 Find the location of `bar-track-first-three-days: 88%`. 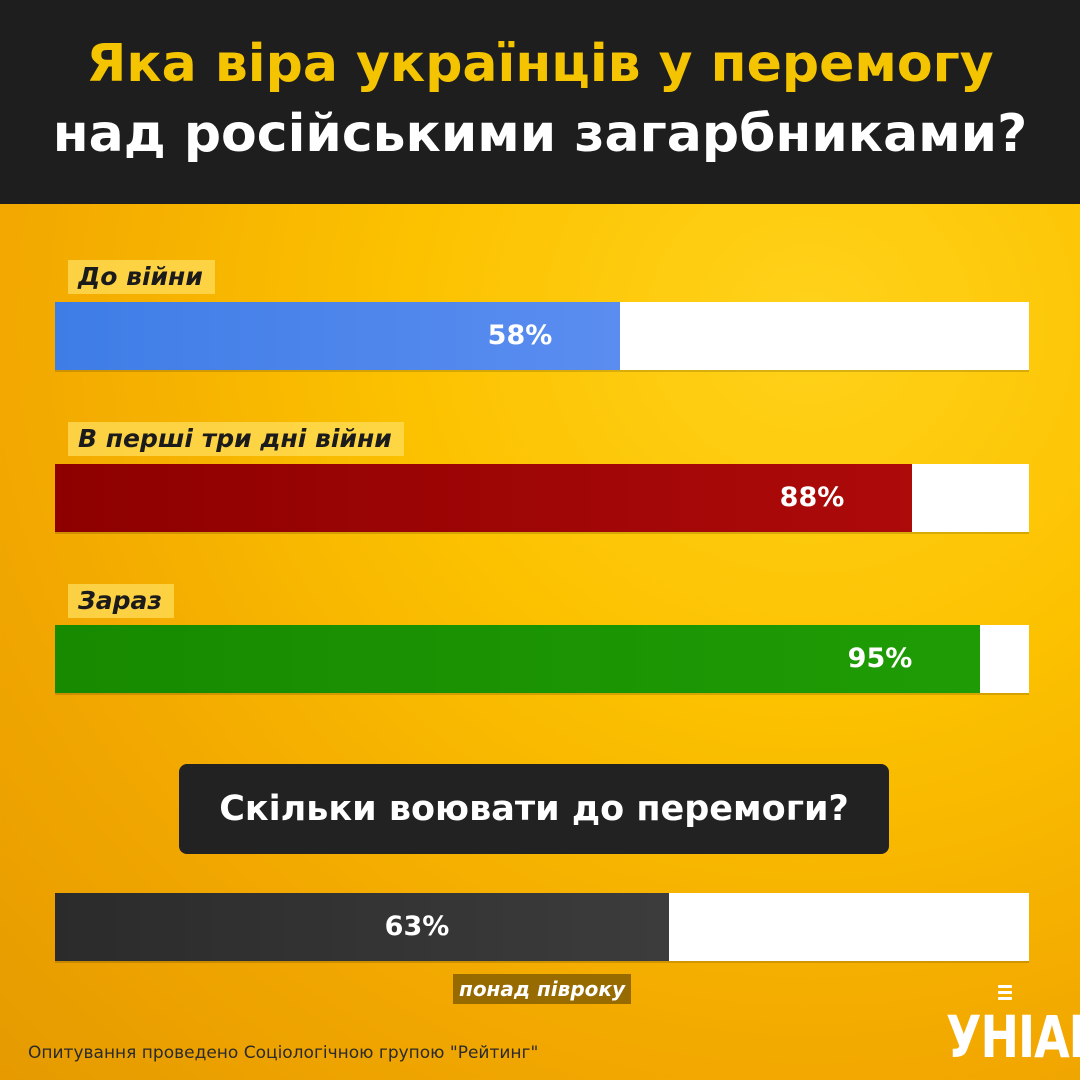

bar-track-first-three-days: 88% is located at coordinates (542, 498).